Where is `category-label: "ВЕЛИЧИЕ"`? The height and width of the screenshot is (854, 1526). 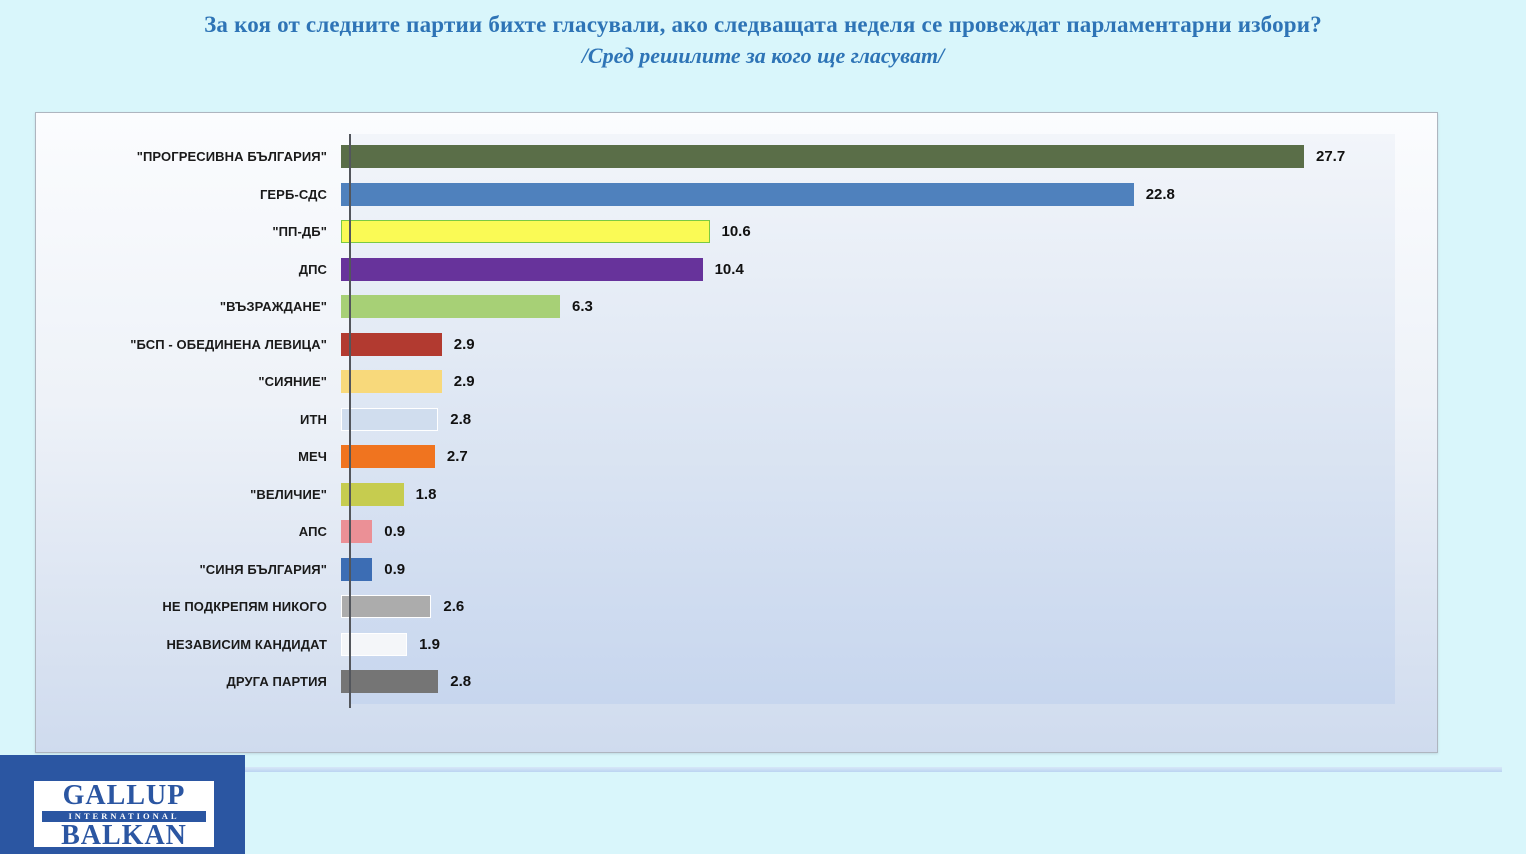
category-label: "ВЕЛИЧИЕ" is located at coordinates (288, 494).